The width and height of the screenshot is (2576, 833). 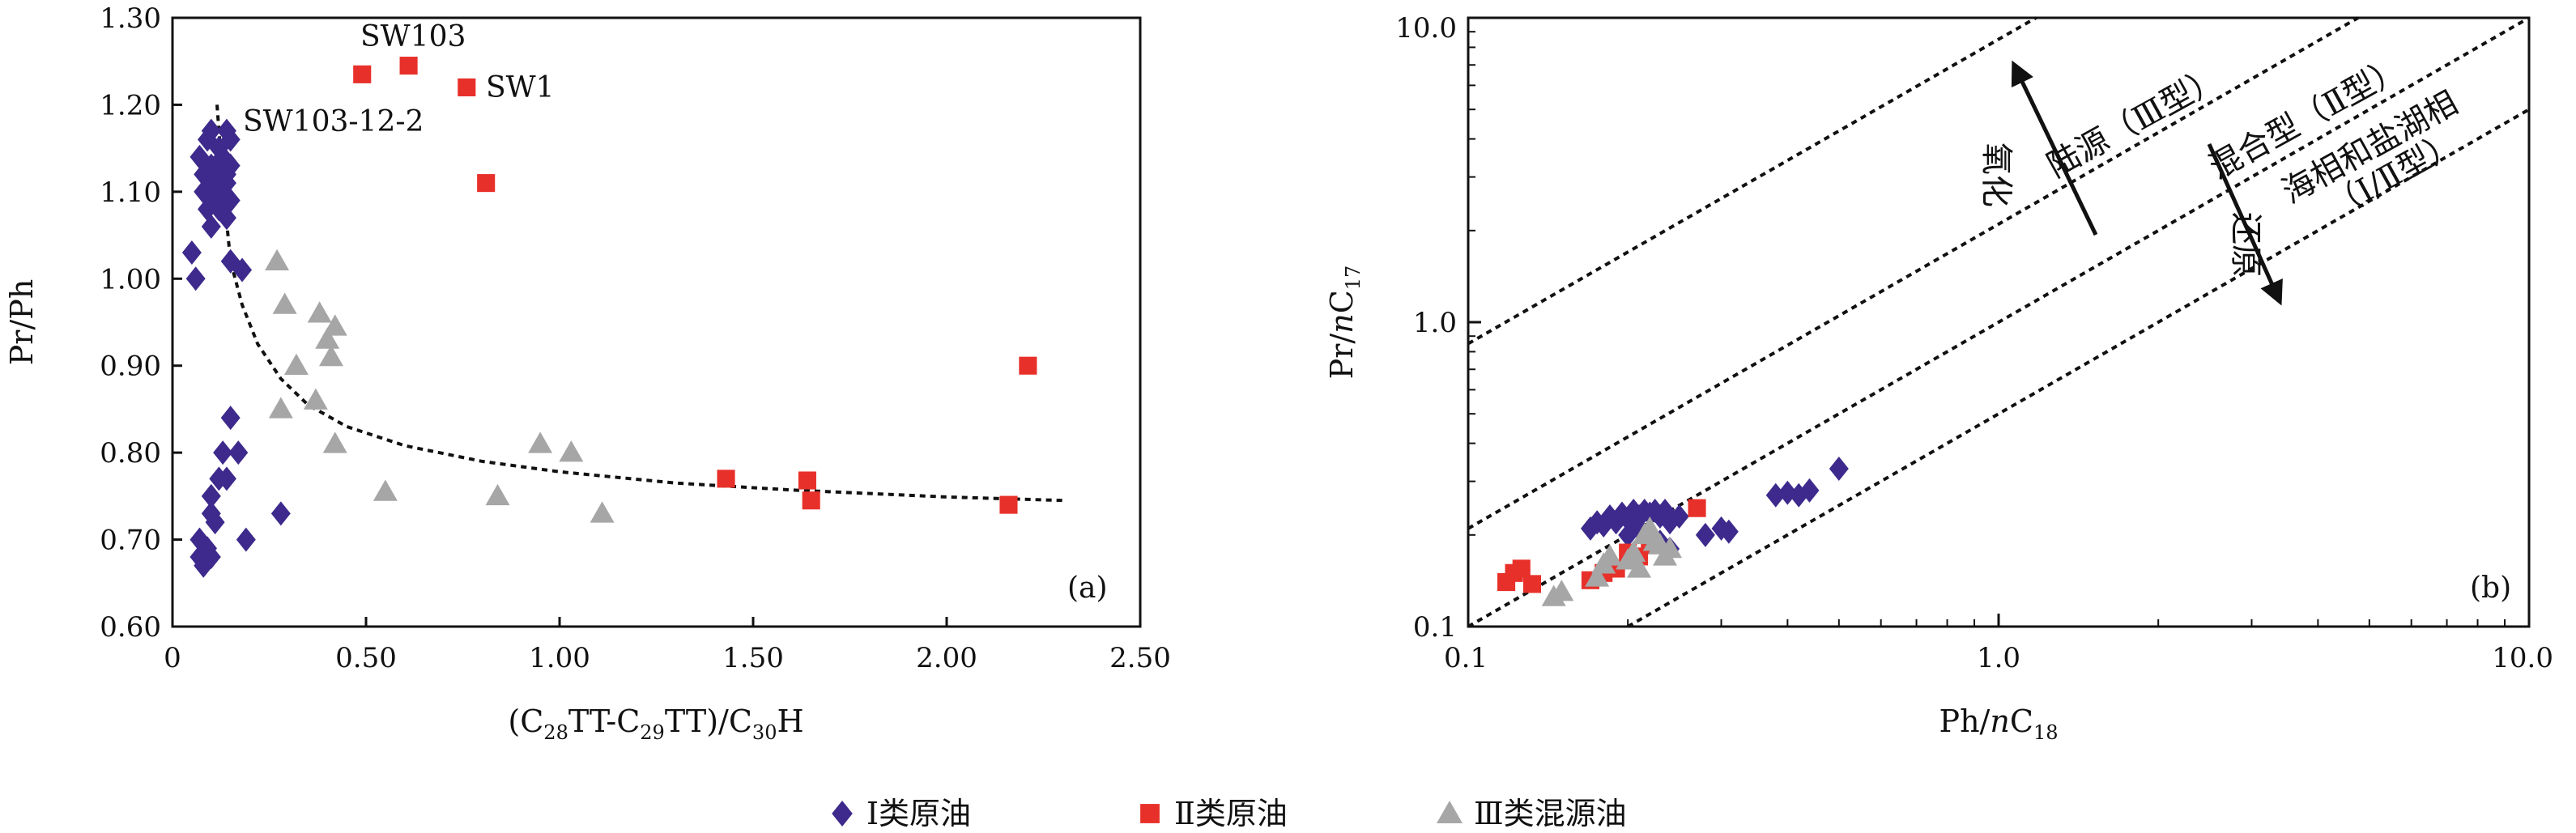 I want to click on annotation-sw1: SW1, so click(x=520, y=87).